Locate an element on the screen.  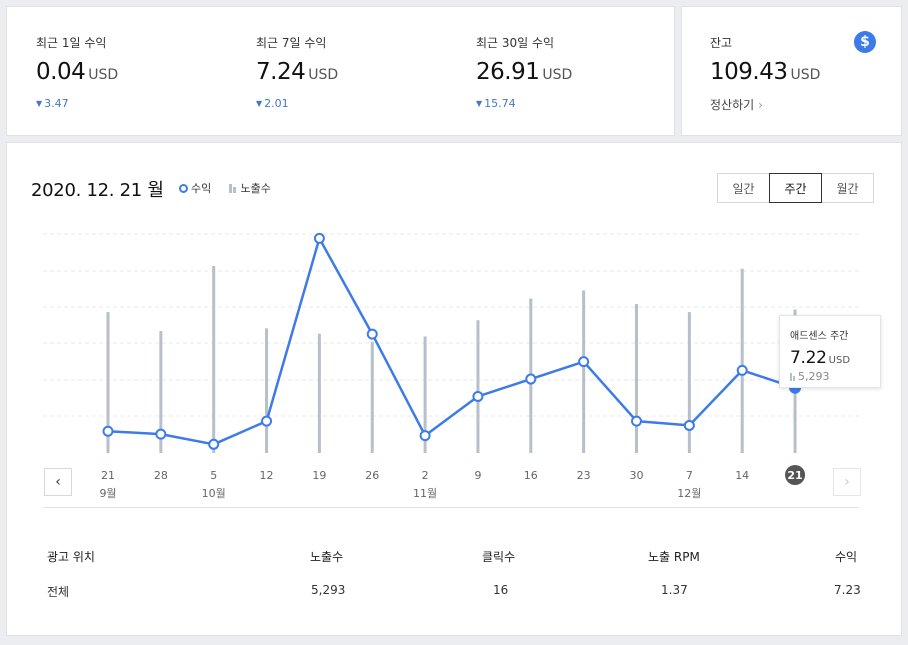
stat-value-row: 7.24 USD is located at coordinates (297, 72).